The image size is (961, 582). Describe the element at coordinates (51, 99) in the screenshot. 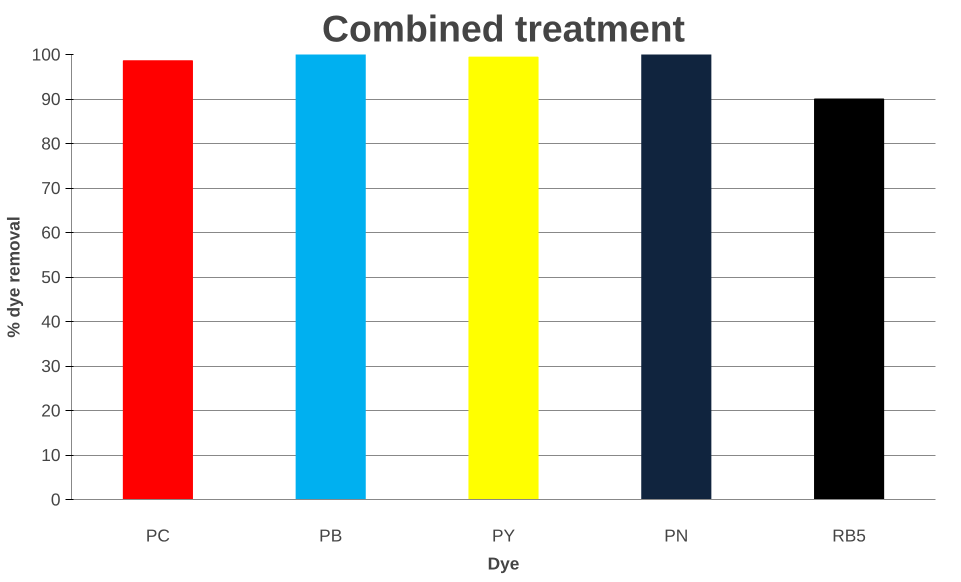

I see `y-tick-label: 90` at that location.